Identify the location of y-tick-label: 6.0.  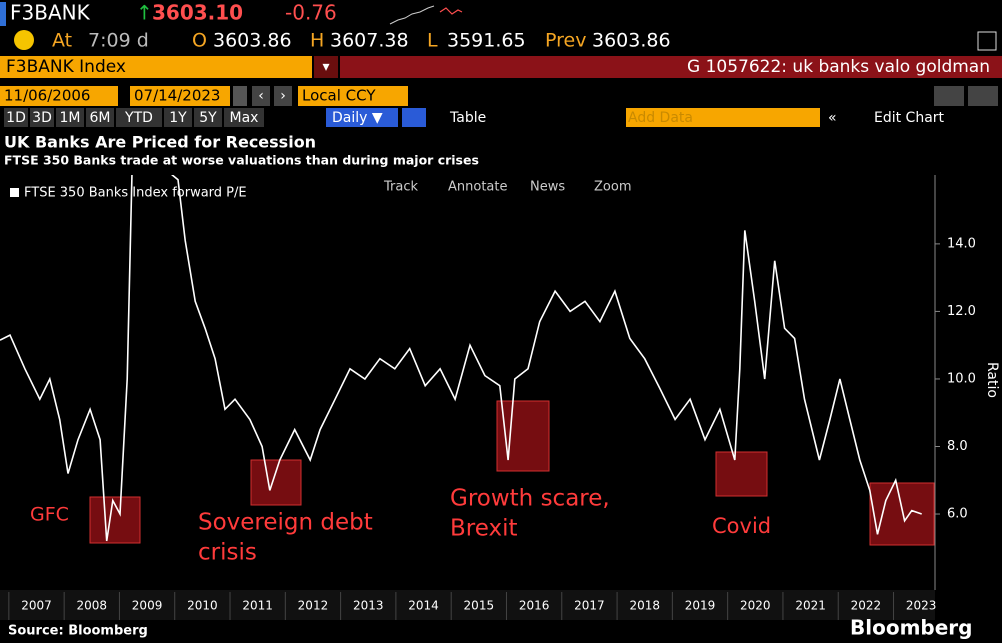
(957, 514).